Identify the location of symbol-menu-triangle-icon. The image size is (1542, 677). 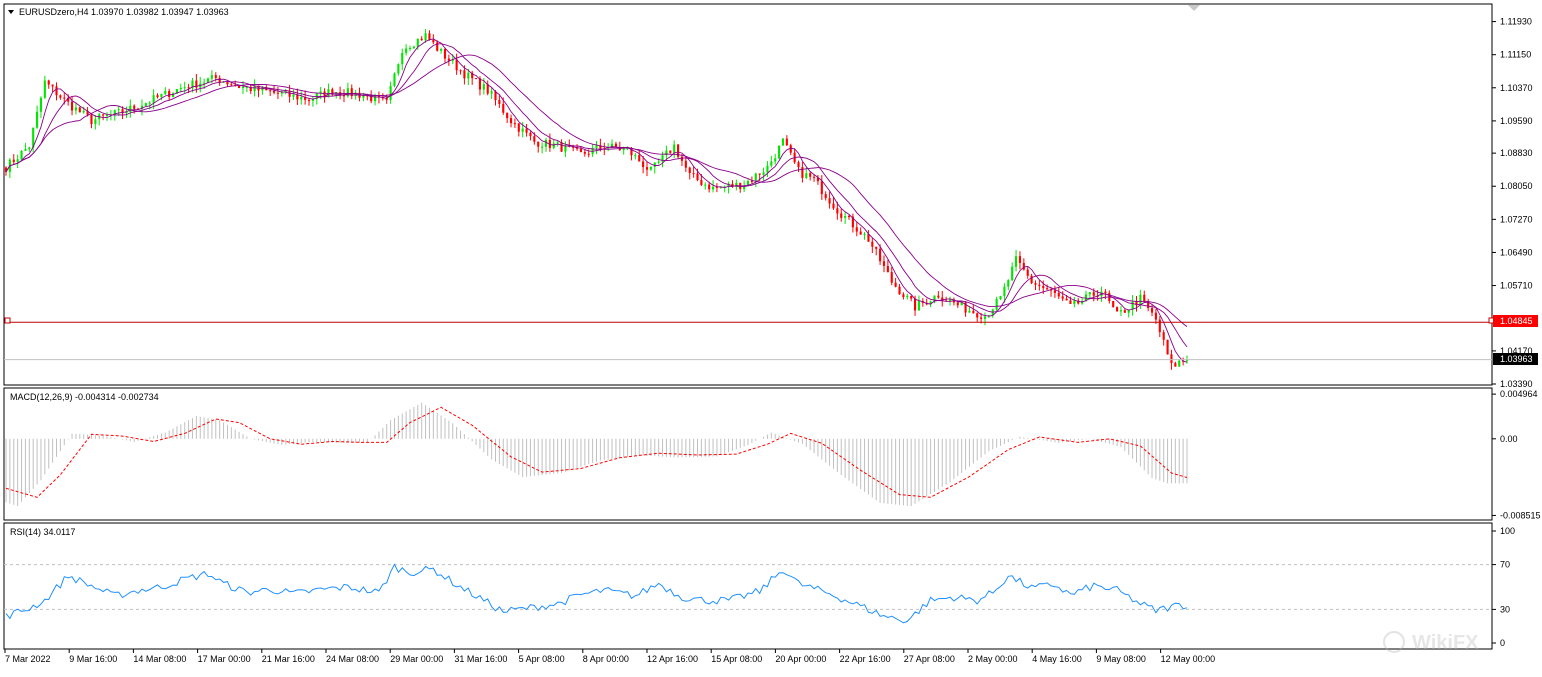
(11, 12).